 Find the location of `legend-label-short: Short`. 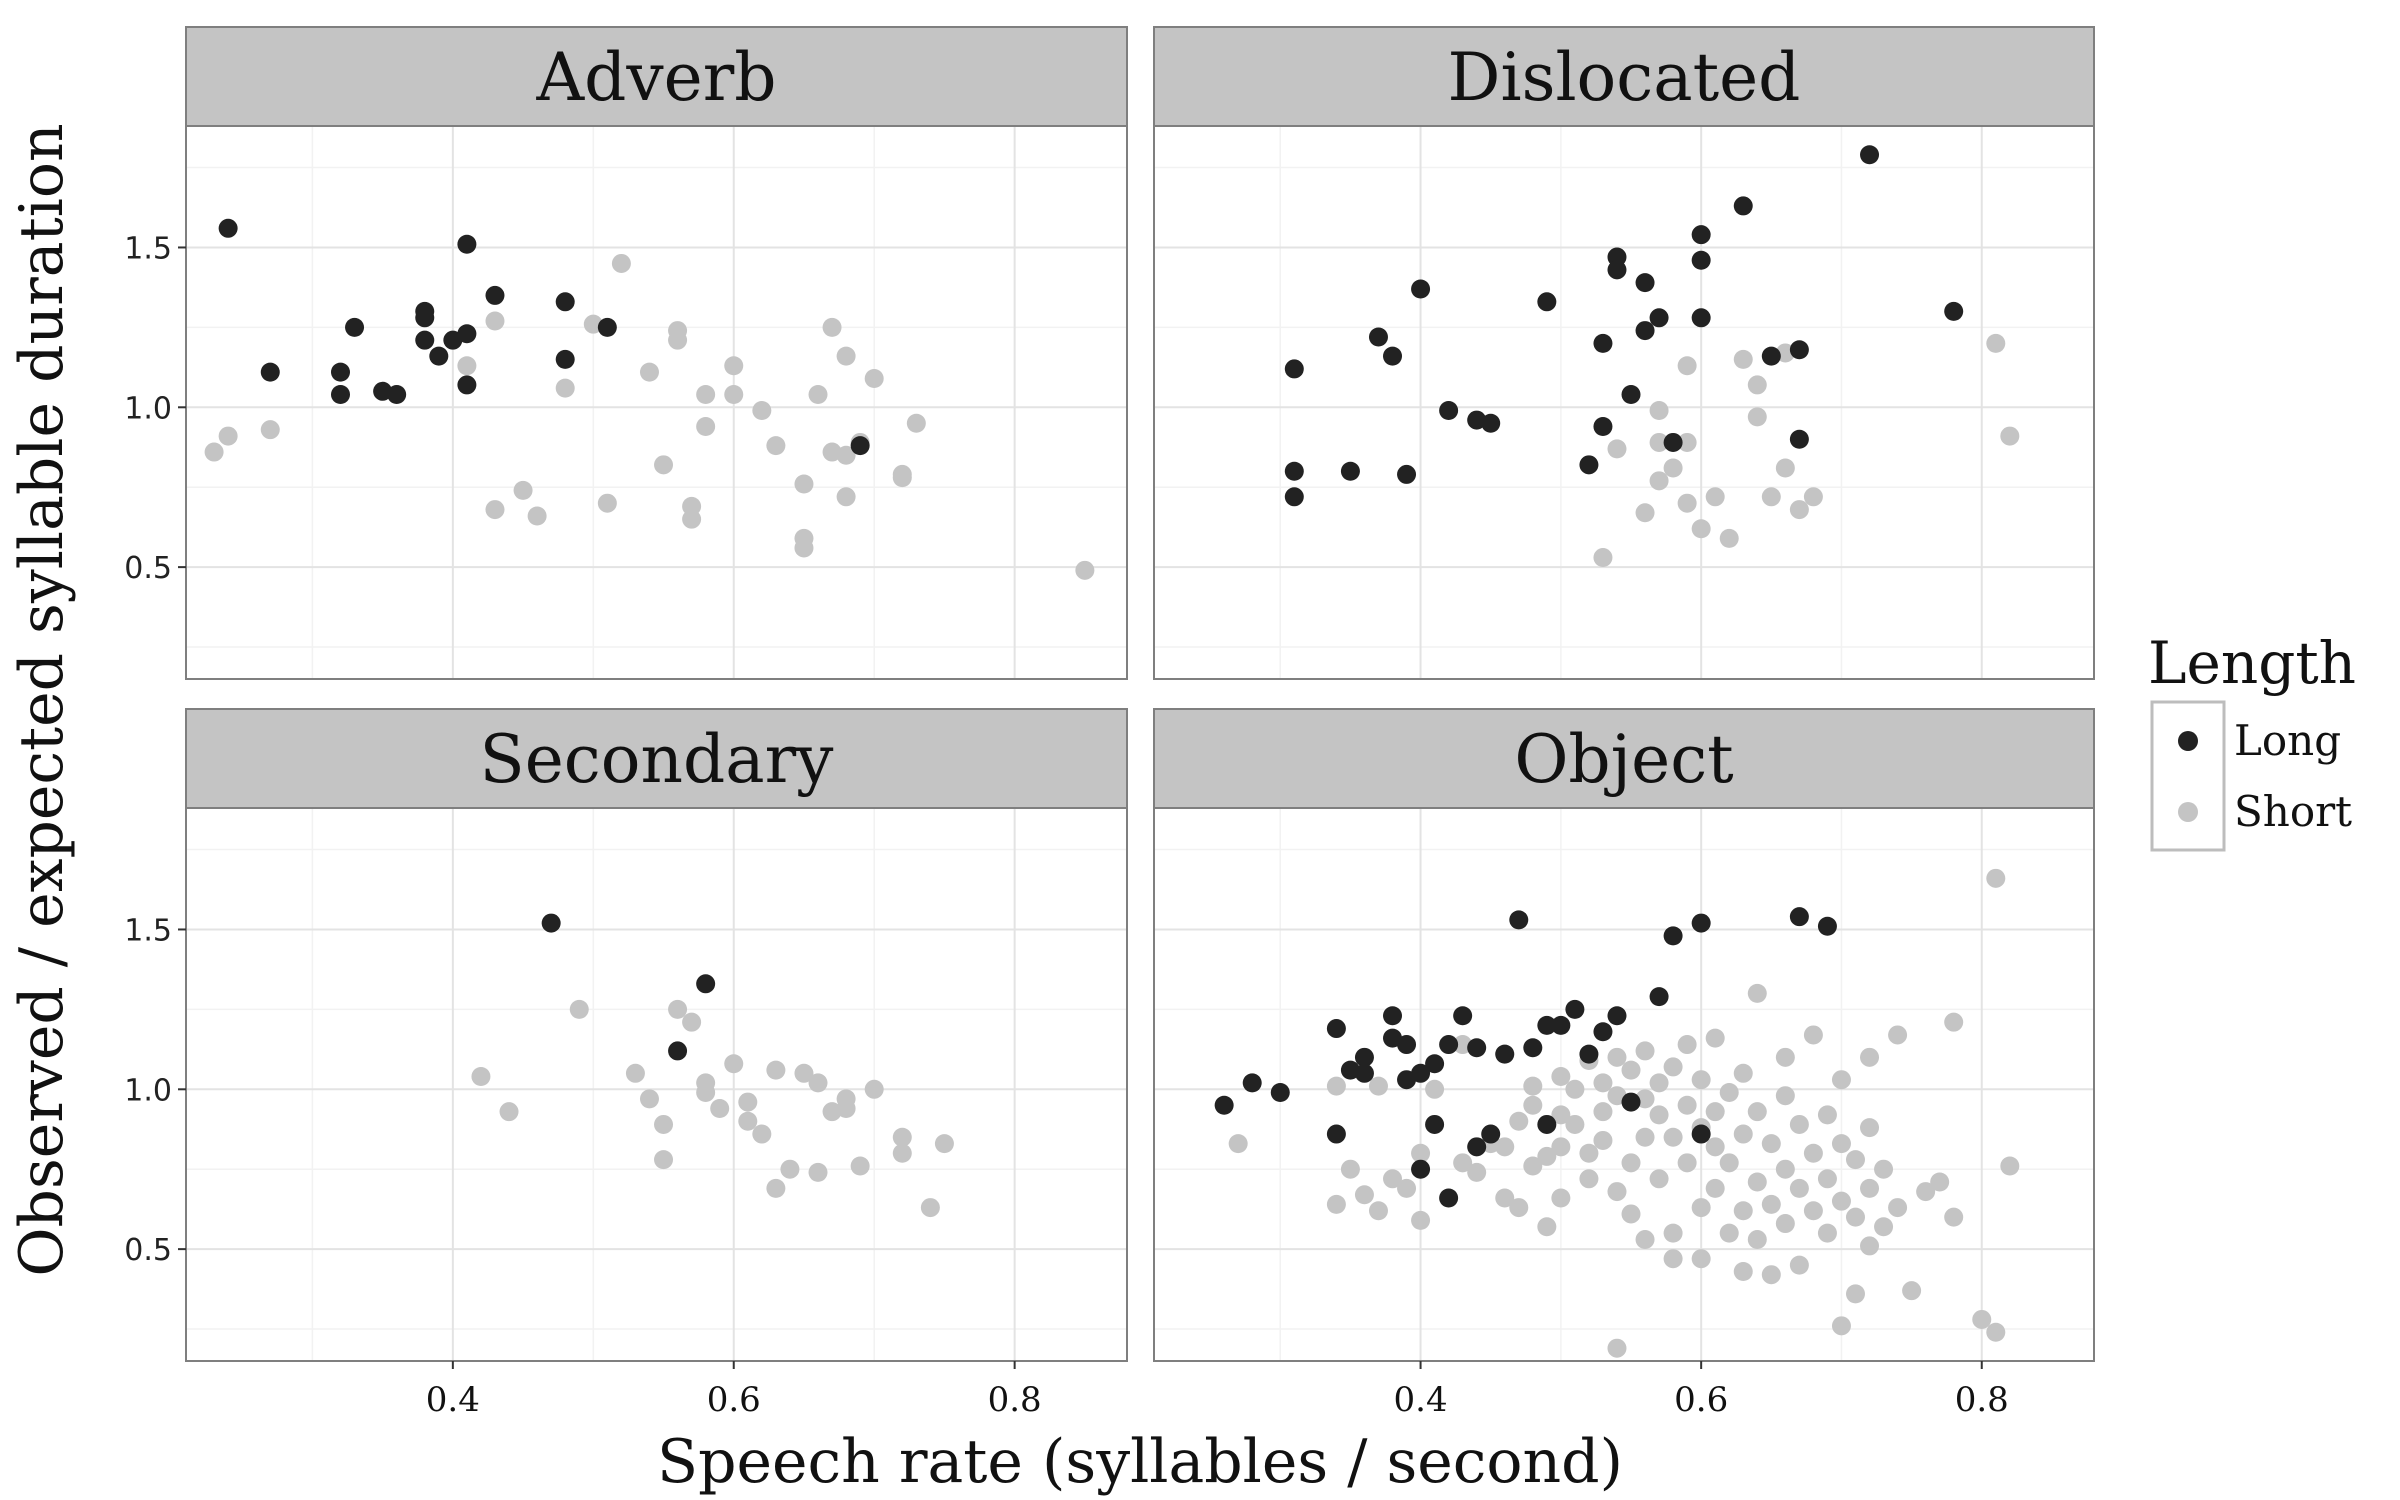

legend-label-short: Short is located at coordinates (2293, 811).